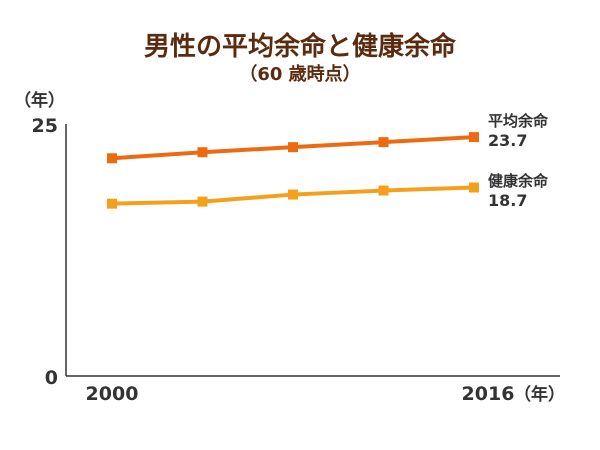  I want to click on x-tick-label-end: 2016, so click(488, 394).